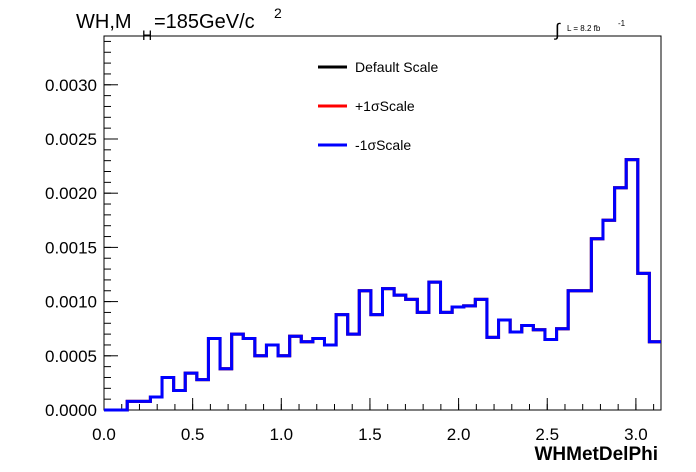 This screenshot has width=696, height=472. I want to click on x-axis-title: WHMetDelPhi, so click(597, 454).